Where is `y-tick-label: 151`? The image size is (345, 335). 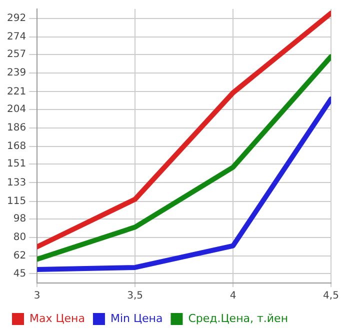 y-tick-label: 151 is located at coordinates (16, 164).